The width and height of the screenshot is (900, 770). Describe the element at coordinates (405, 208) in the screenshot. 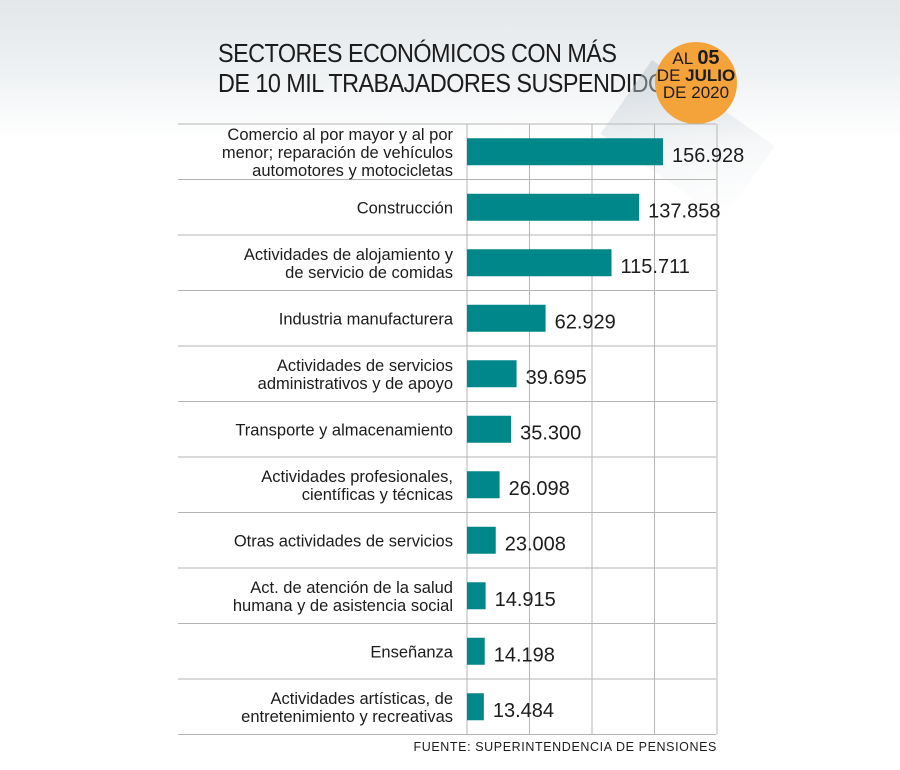

I see `category-label: Construcción` at that location.